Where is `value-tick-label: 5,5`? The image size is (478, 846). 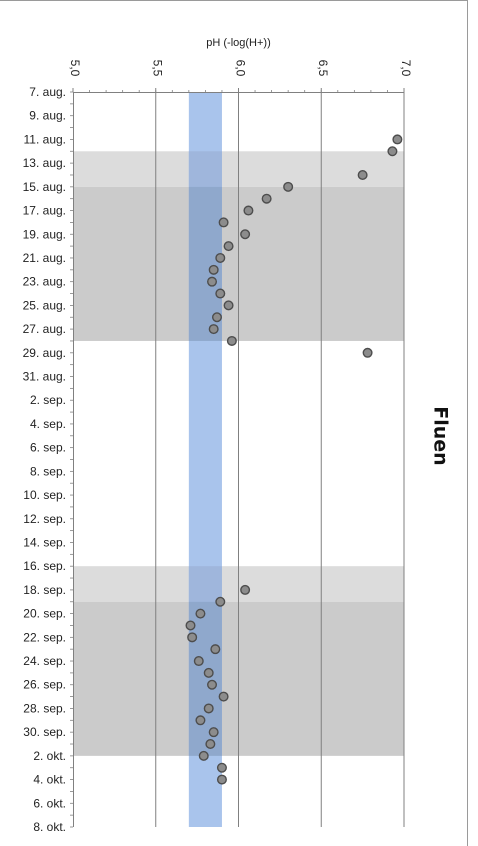 value-tick-label: 5,5 is located at coordinates (158, 68).